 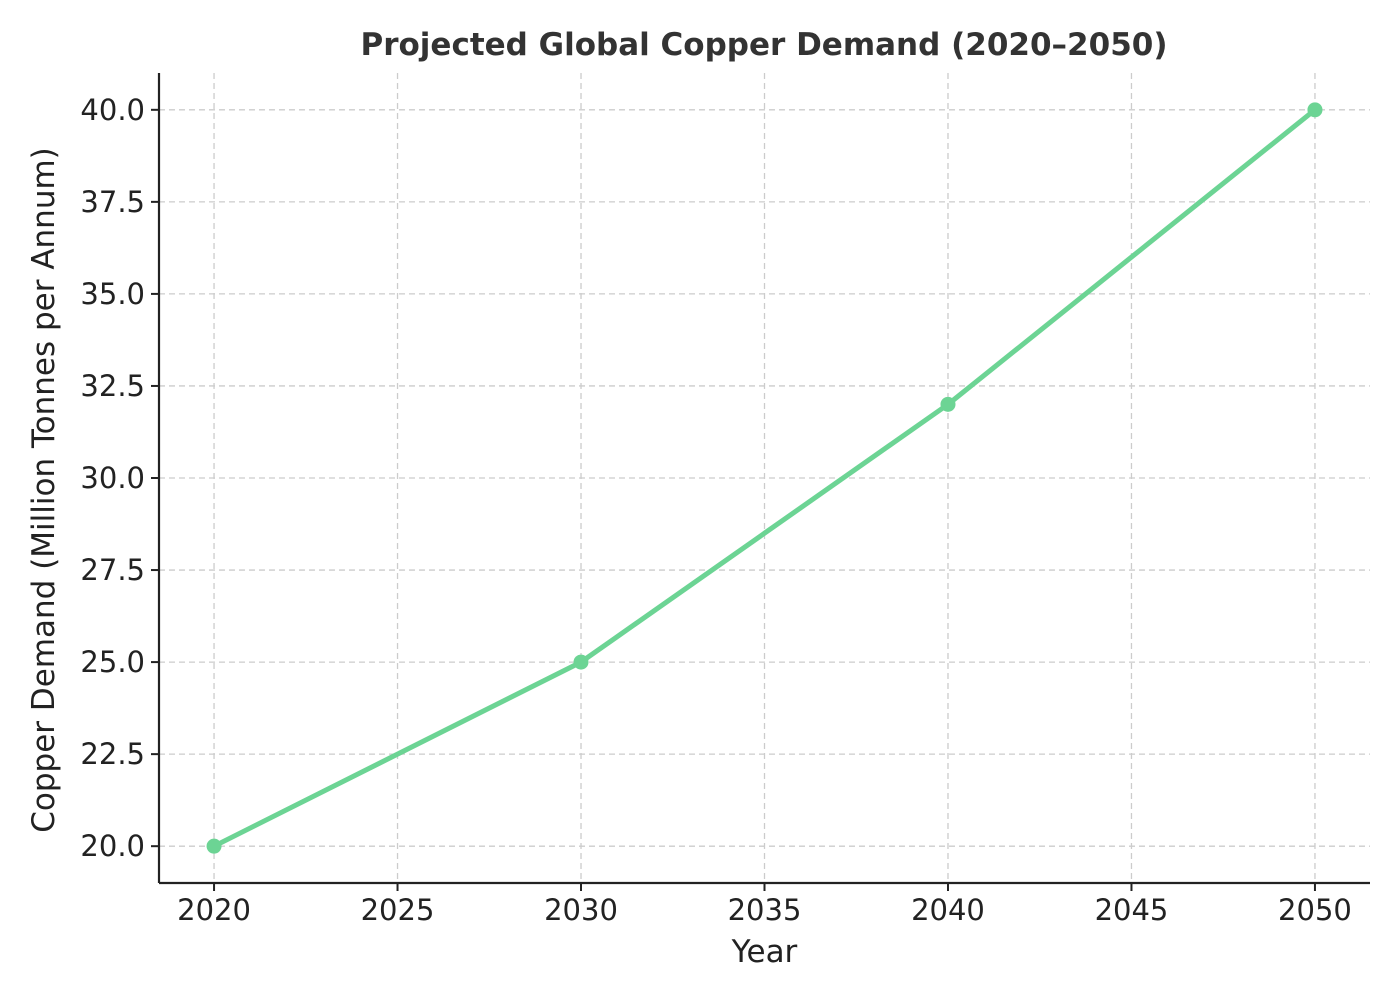 I want to click on y-tick-label: 20.0, so click(x=112, y=846).